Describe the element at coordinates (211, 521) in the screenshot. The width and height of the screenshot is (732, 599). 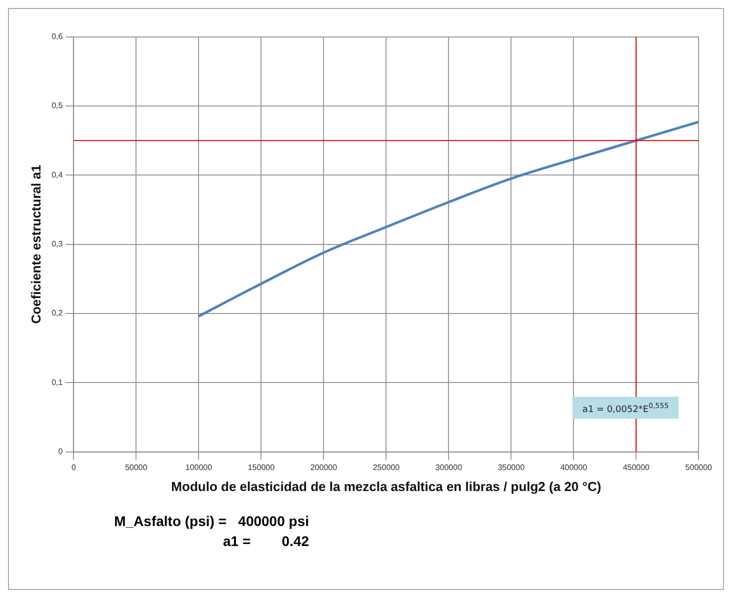
I see `text: M_Asfalto (psi) = 400000 psi` at that location.